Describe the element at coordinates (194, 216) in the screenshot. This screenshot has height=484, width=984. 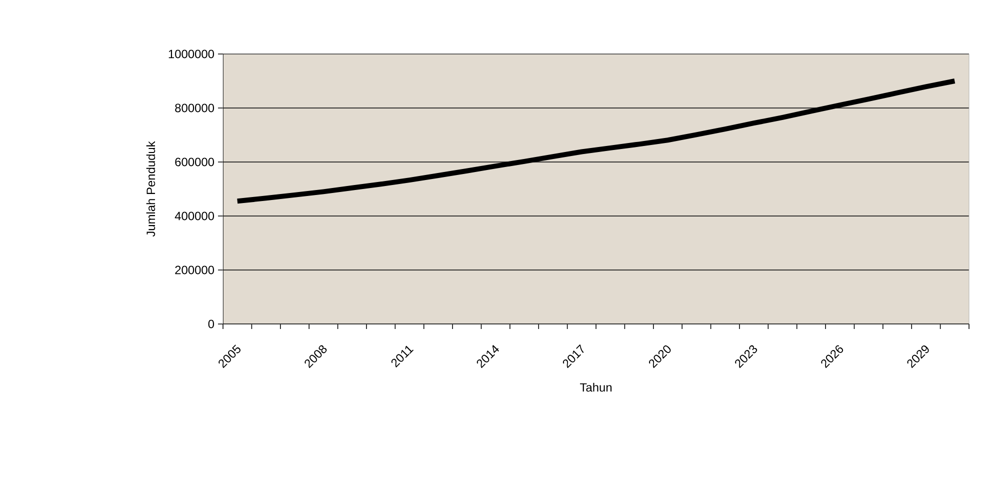
I see `y-tick-label: 400000` at that location.